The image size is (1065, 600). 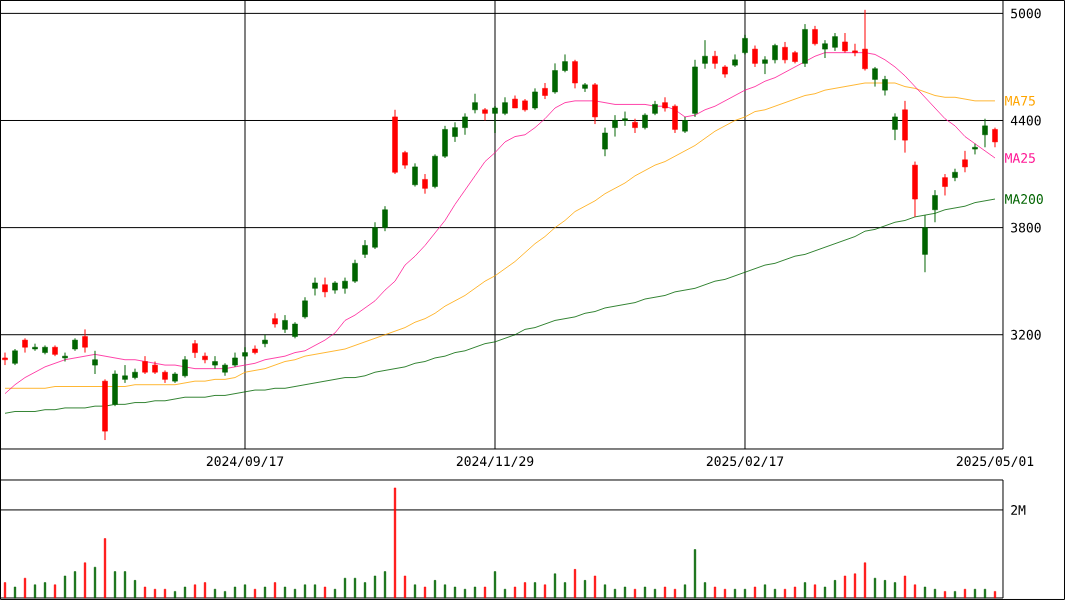 What do you see at coordinates (245, 462) in the screenshot?
I see `x-tick-label: 2024/09/17` at bounding box center [245, 462].